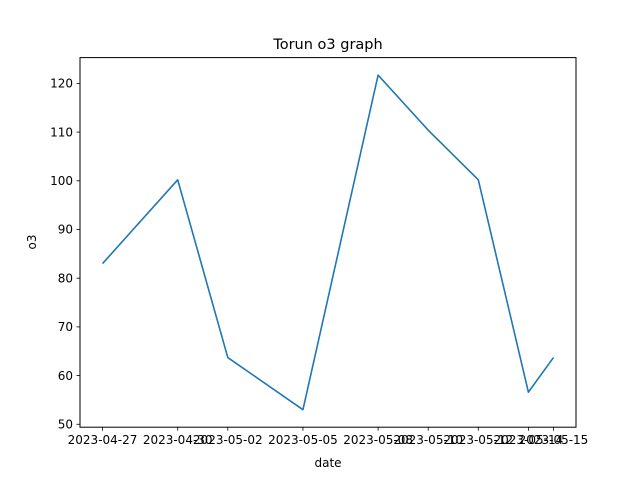 The image size is (640, 480). Describe the element at coordinates (65, 278) in the screenshot. I see `y-tick-label: 80` at that location.